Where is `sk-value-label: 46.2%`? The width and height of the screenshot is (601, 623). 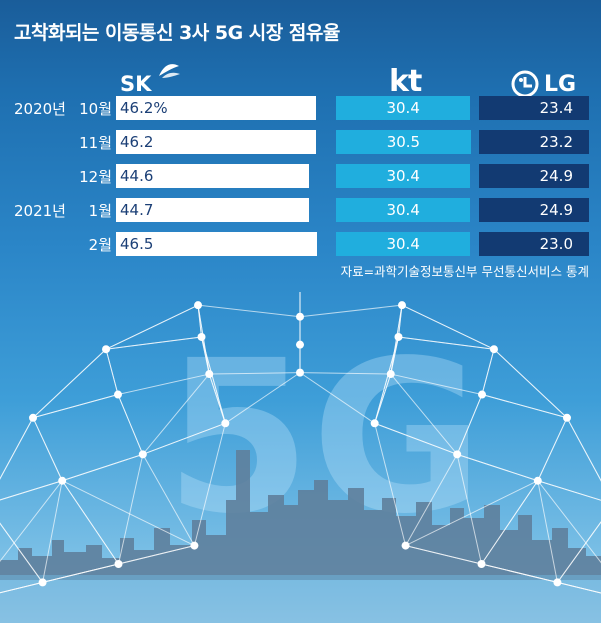 sk-value-label: 46.2% is located at coordinates (144, 108).